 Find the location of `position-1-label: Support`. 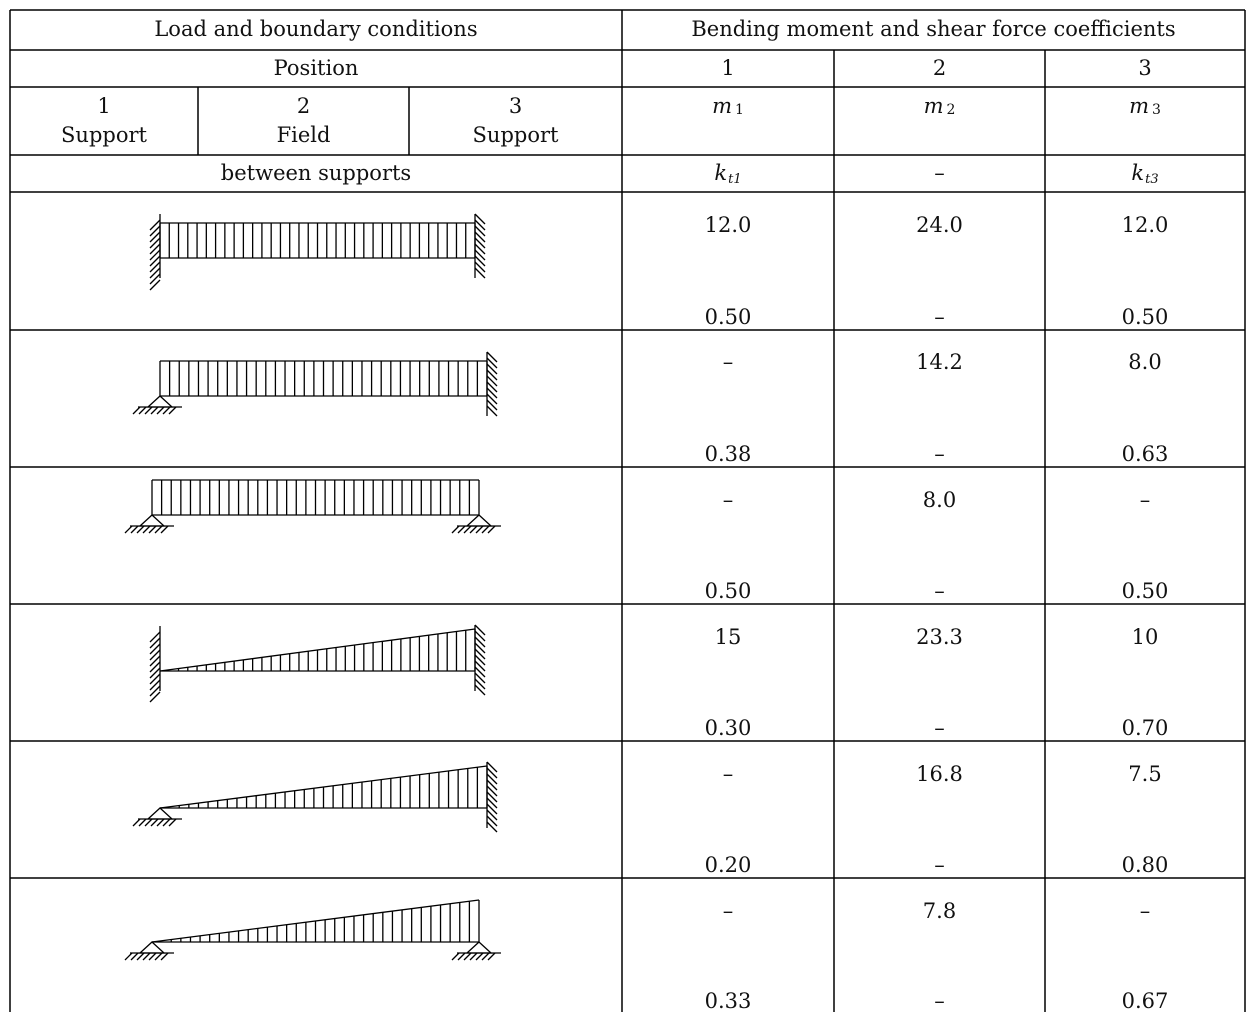

position-1-label: Support is located at coordinates (104, 135).